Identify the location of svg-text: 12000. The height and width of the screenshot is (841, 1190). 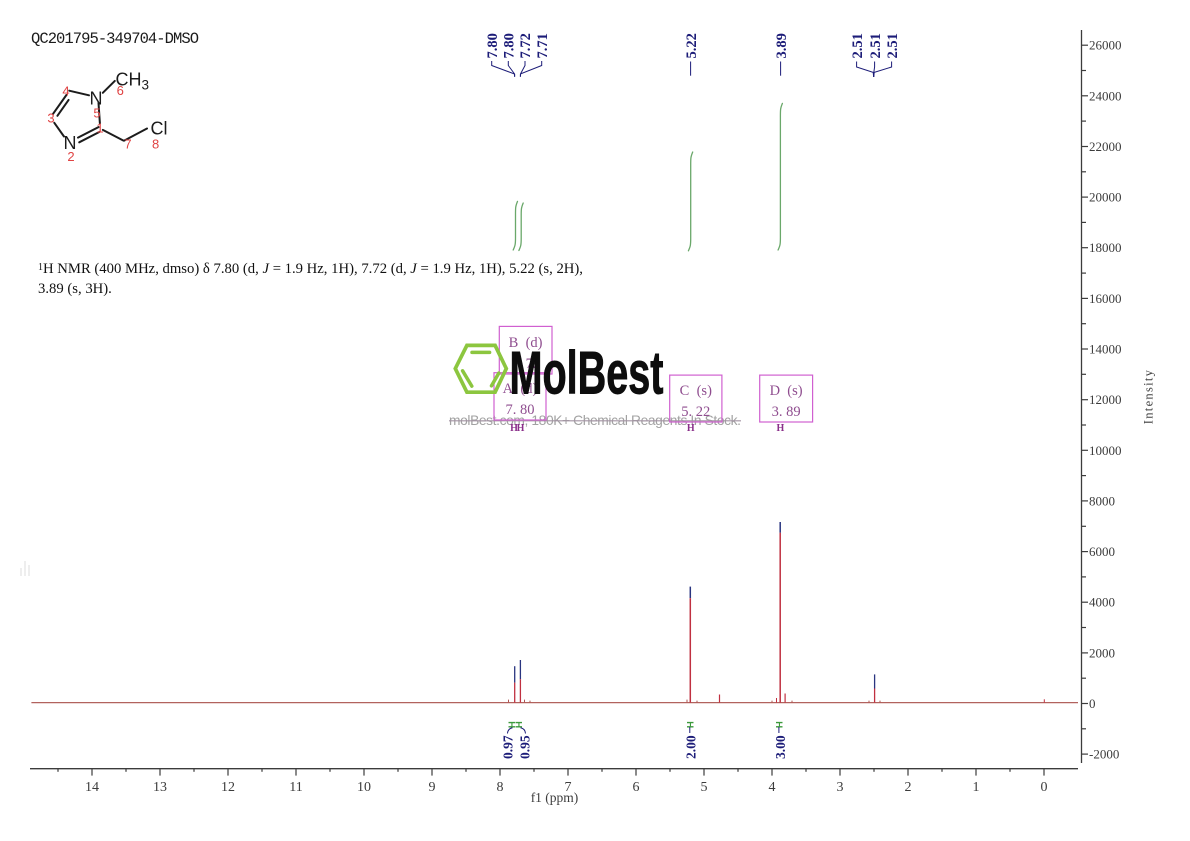
(1105, 399).